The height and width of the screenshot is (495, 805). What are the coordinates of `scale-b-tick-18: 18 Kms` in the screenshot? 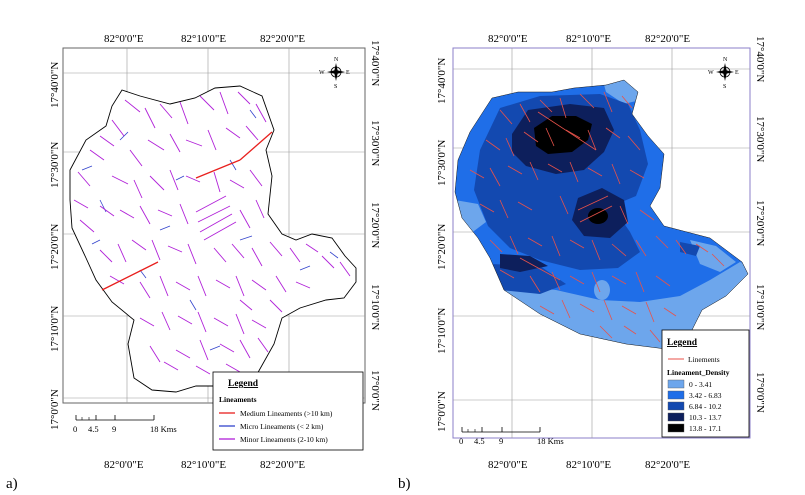 It's located at (550, 441).